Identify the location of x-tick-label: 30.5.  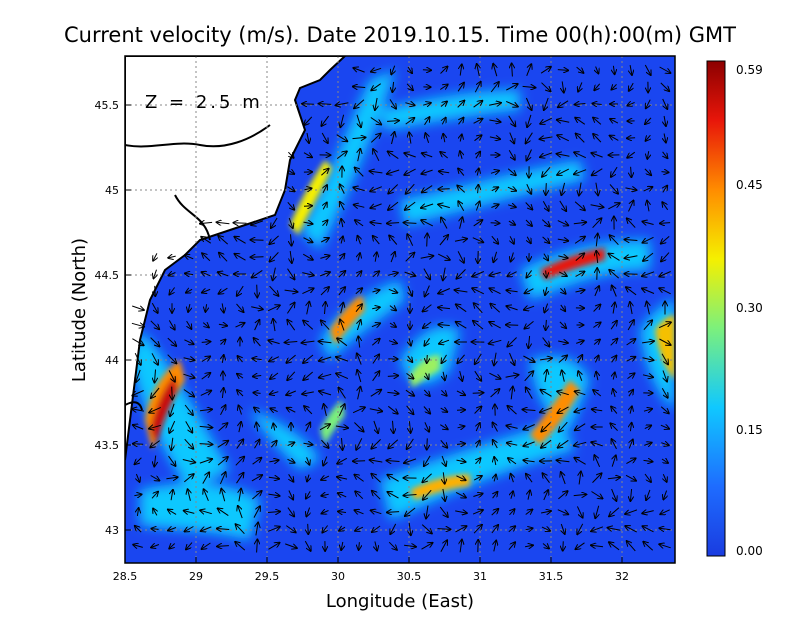
(409, 576).